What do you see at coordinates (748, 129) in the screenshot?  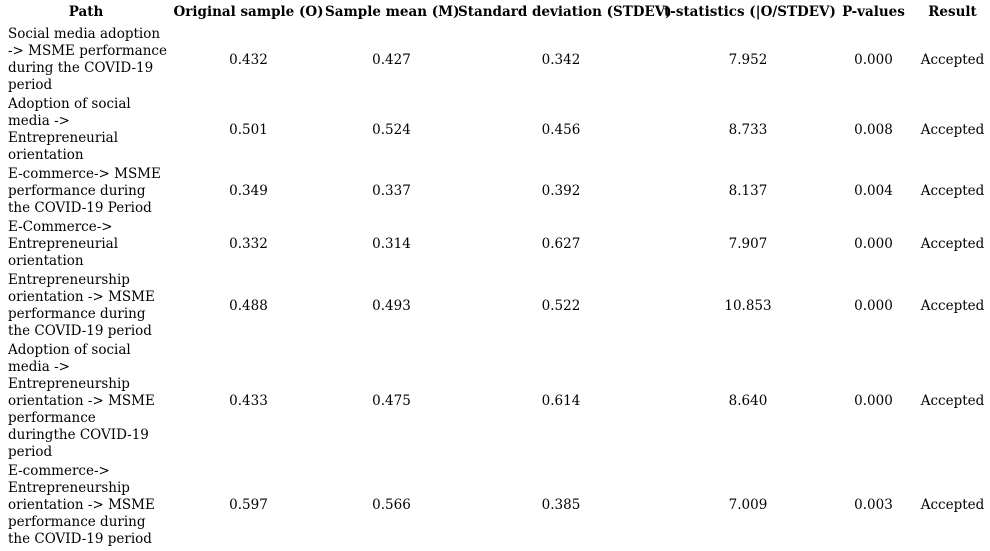 I see `t-statistics-cell: 8.733` at bounding box center [748, 129].